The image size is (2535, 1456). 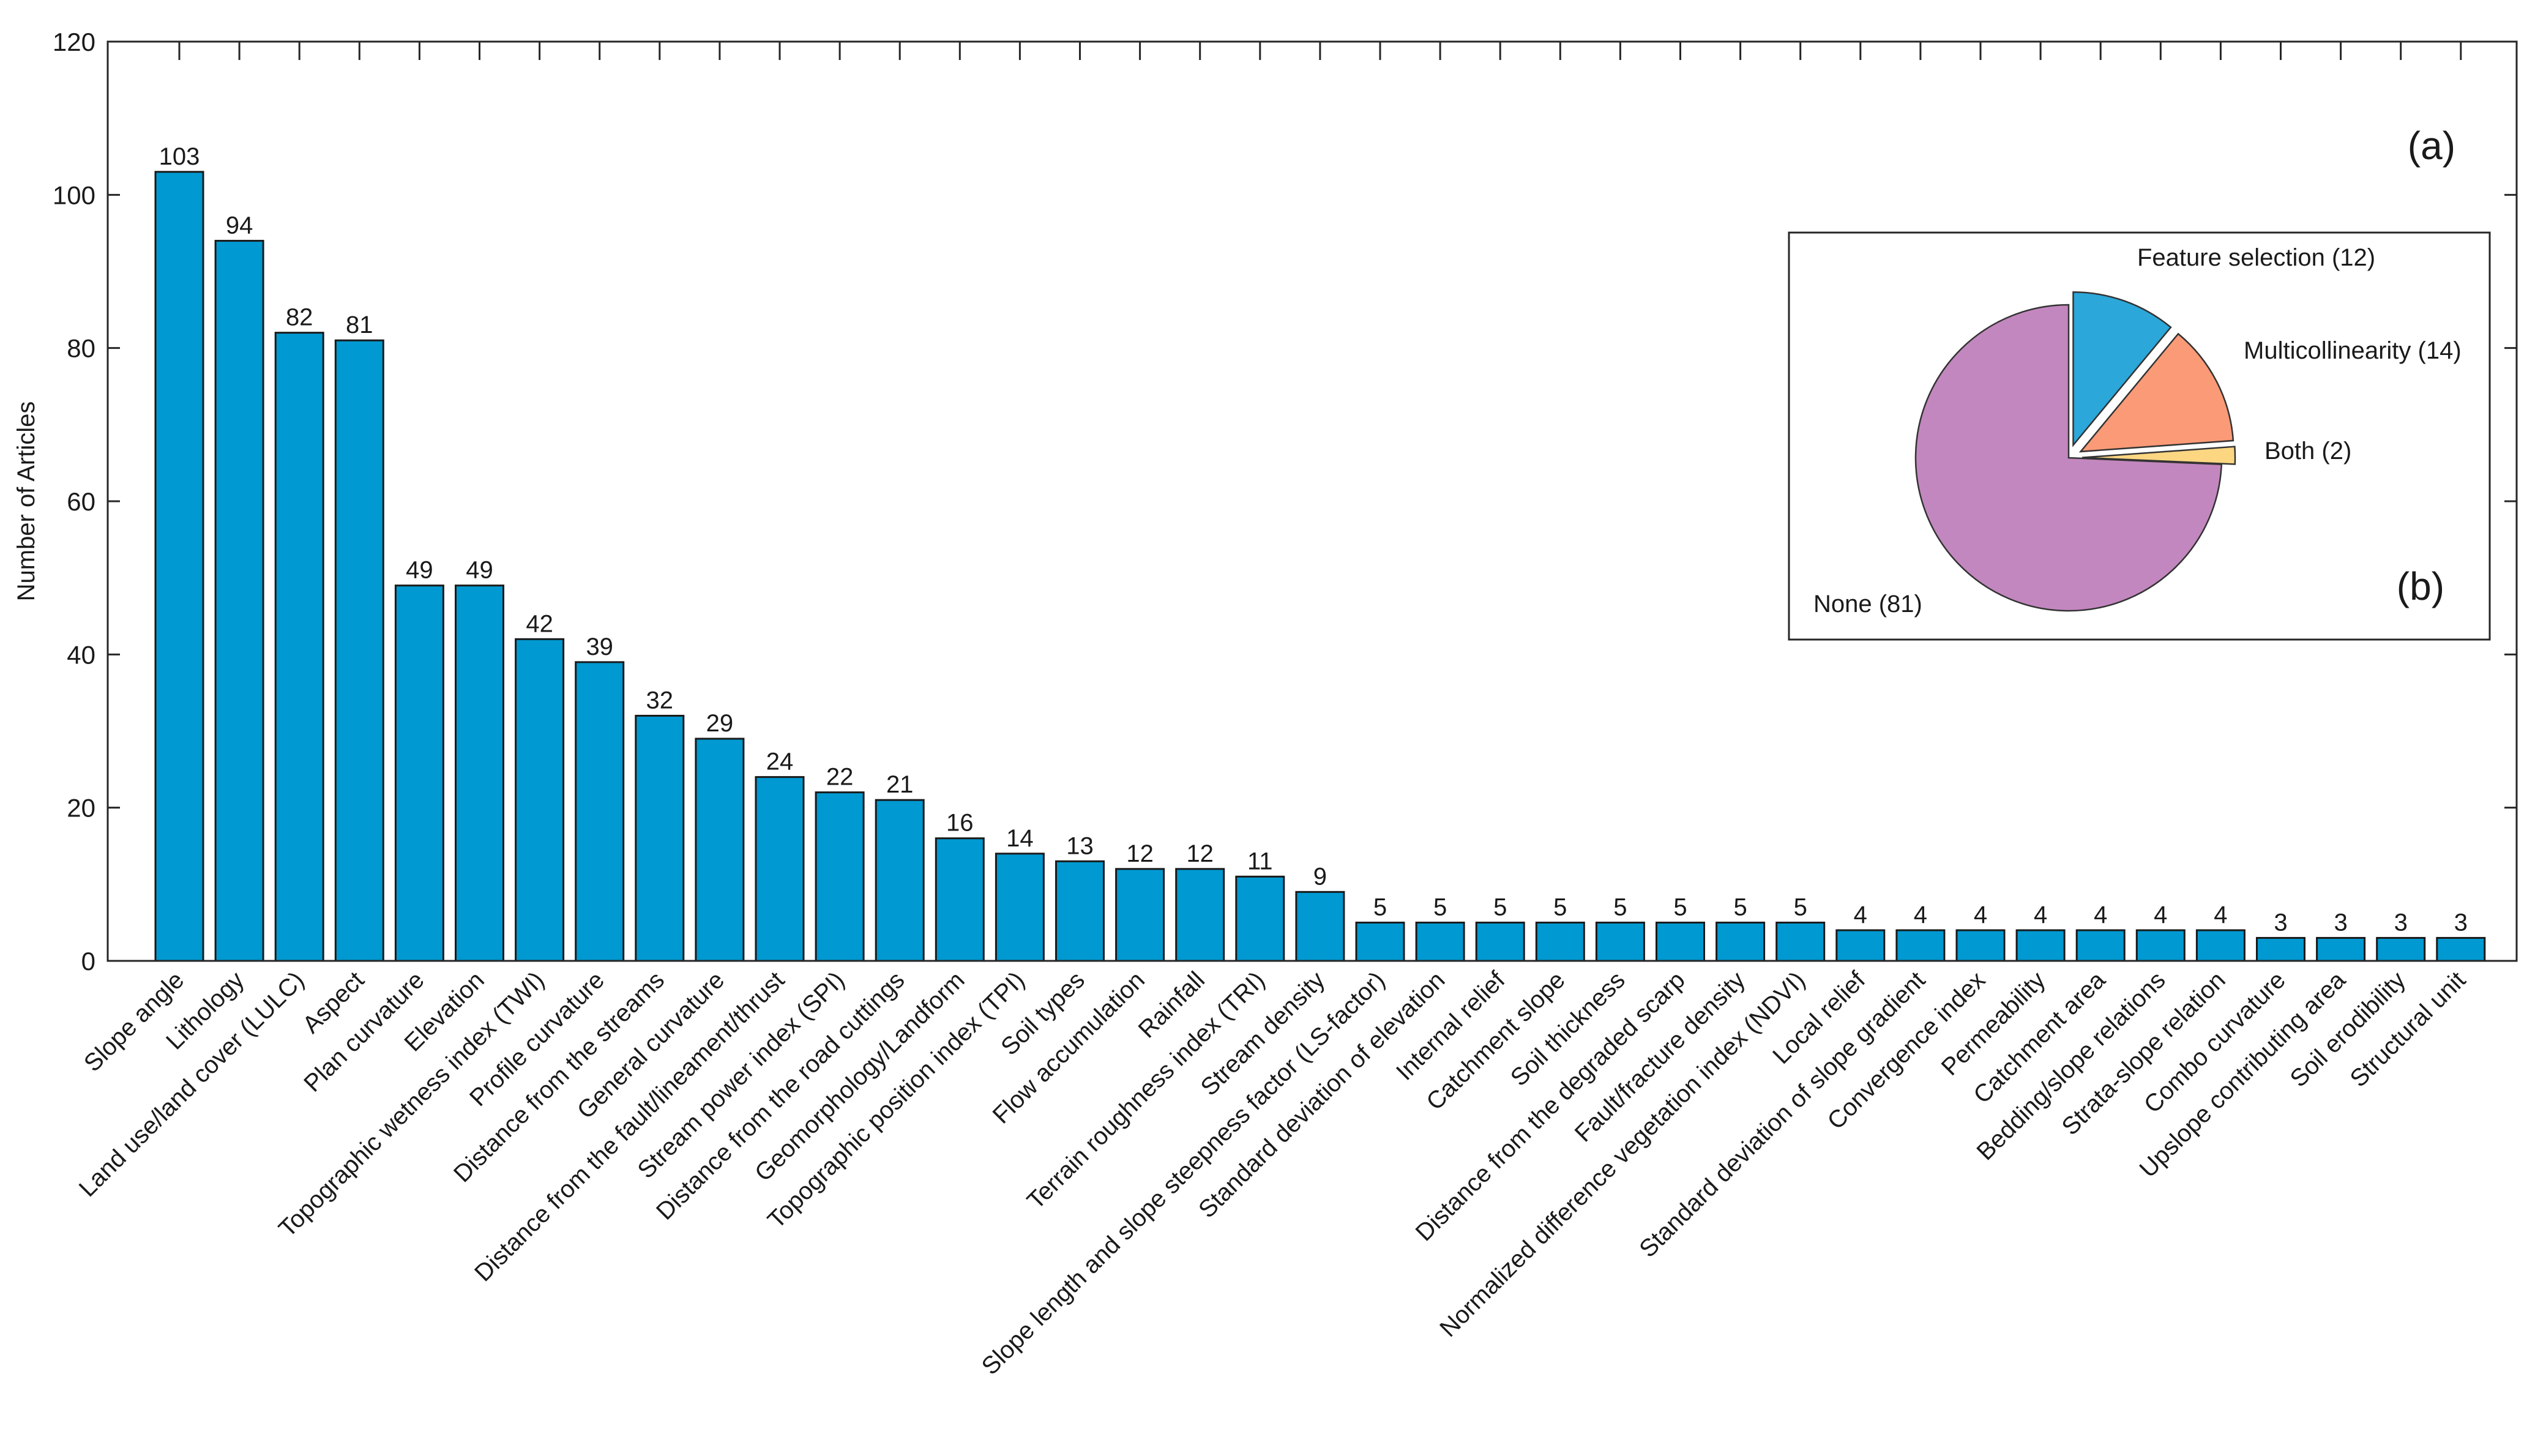 What do you see at coordinates (660, 700) in the screenshot?
I see `value-label: 32` at bounding box center [660, 700].